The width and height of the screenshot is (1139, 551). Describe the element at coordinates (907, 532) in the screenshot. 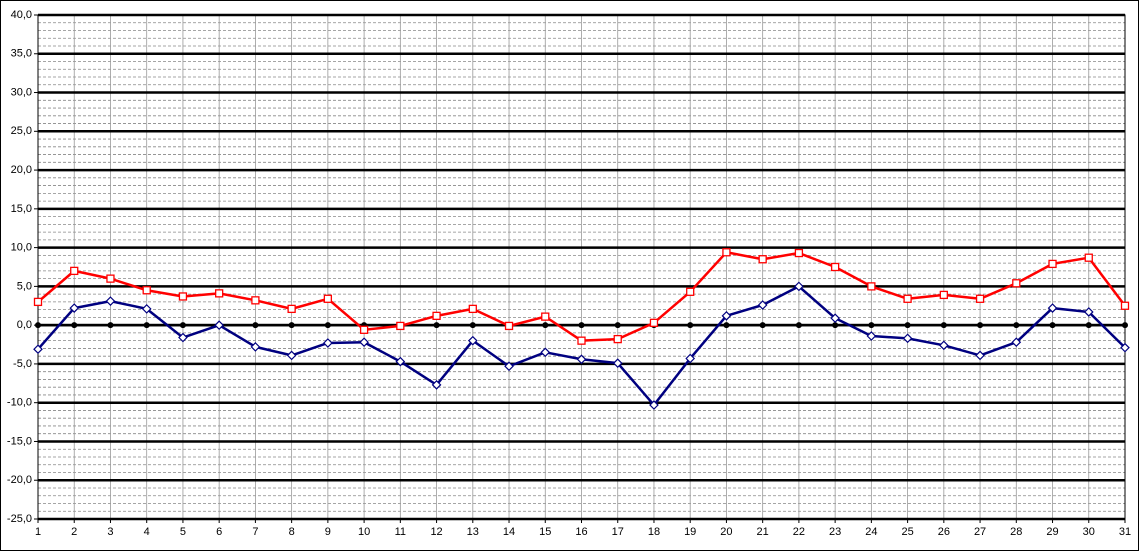

I see `x-tick-label: 25` at that location.